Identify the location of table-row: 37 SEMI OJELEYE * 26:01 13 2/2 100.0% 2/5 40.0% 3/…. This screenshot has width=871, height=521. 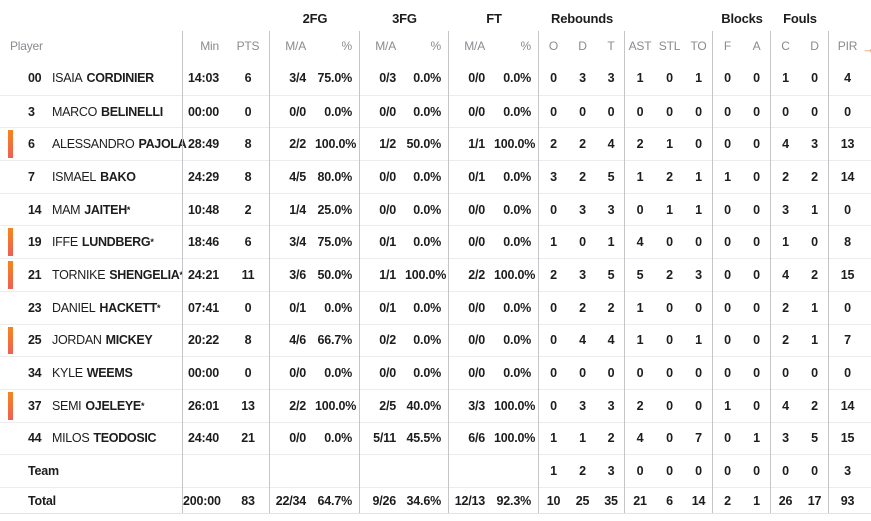
(435, 405).